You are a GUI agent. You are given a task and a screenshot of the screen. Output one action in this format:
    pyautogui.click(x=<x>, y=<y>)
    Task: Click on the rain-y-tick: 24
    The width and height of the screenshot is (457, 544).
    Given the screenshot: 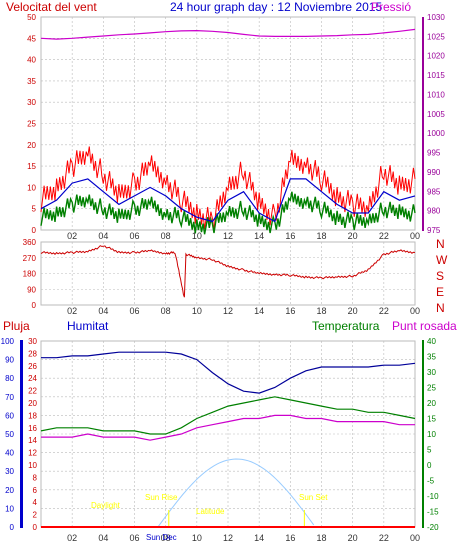 What is the action you would take?
    pyautogui.click(x=32, y=378)
    